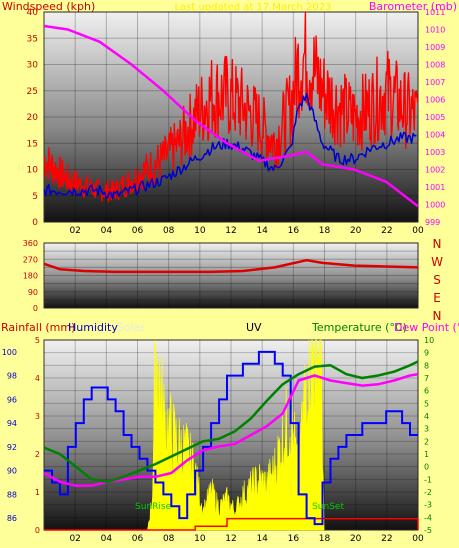 The width and height of the screenshot is (459, 548). What do you see at coordinates (426, 416) in the screenshot?
I see `temp-tick-label: 4` at bounding box center [426, 416].